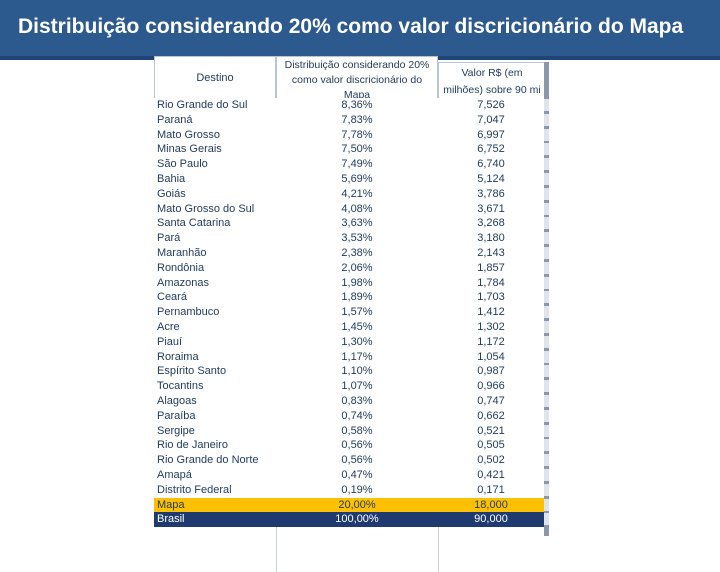  What do you see at coordinates (491, 475) in the screenshot?
I see `cell-valor: 0,421` at bounding box center [491, 475].